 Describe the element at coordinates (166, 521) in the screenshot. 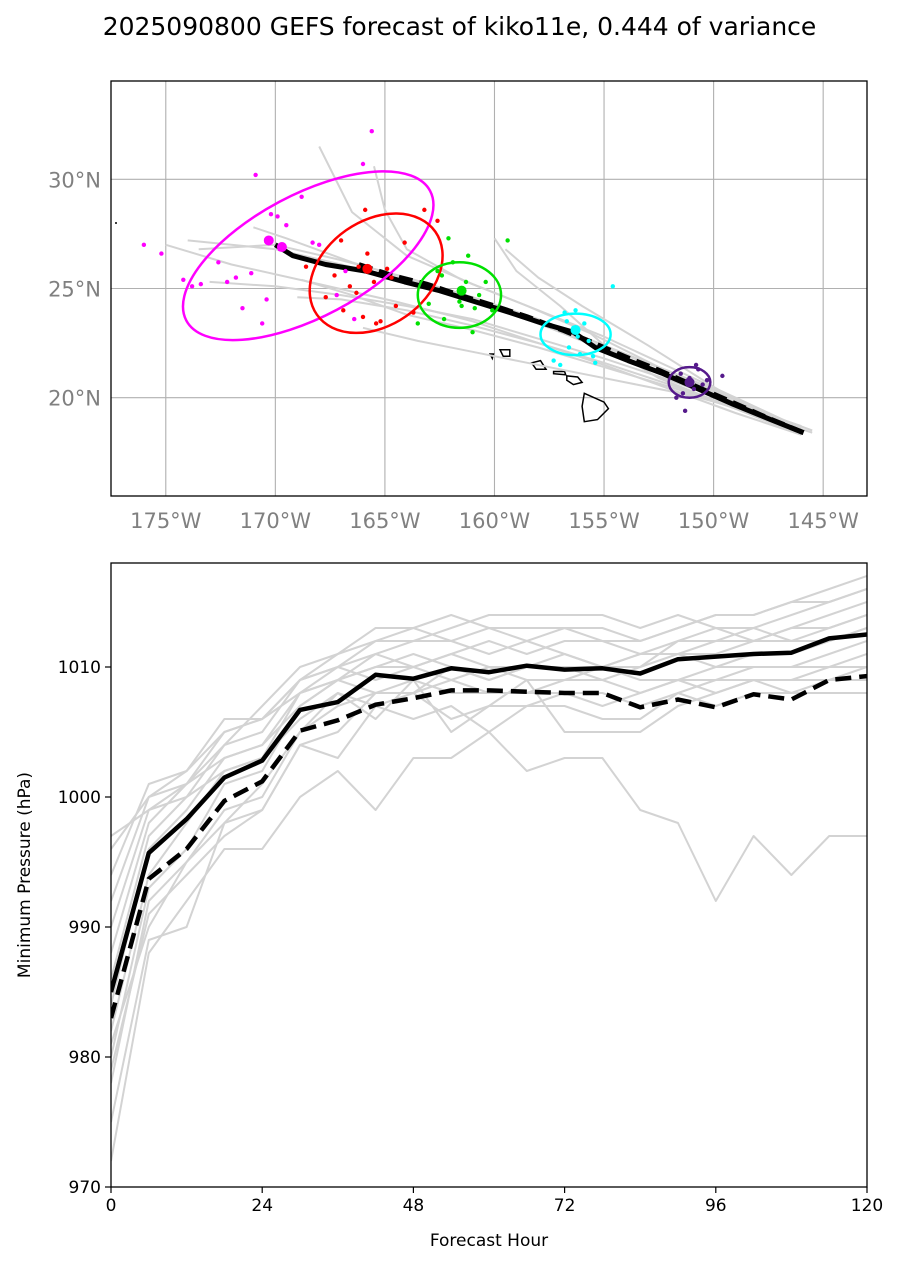

I see `map-xtick-label: 175°W` at that location.